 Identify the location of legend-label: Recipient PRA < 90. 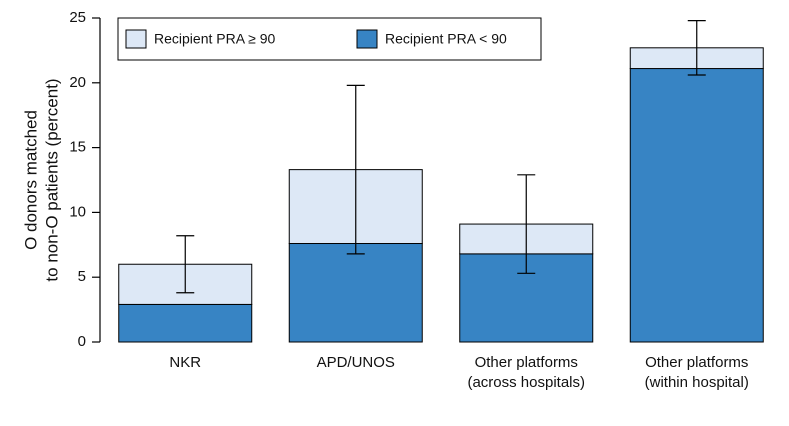
(446, 39).